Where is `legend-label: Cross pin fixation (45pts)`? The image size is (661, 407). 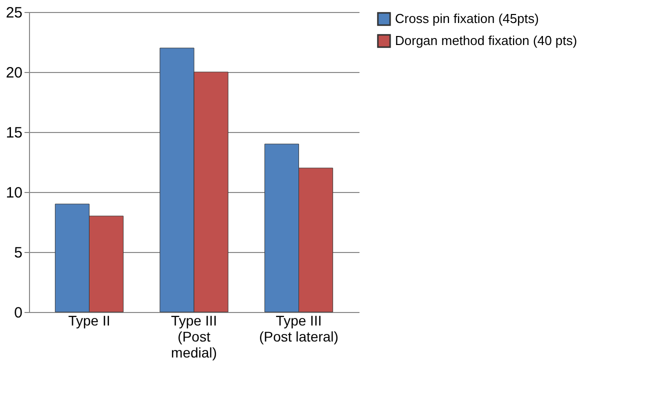 legend-label: Cross pin fixation (45pts) is located at coordinates (467, 18).